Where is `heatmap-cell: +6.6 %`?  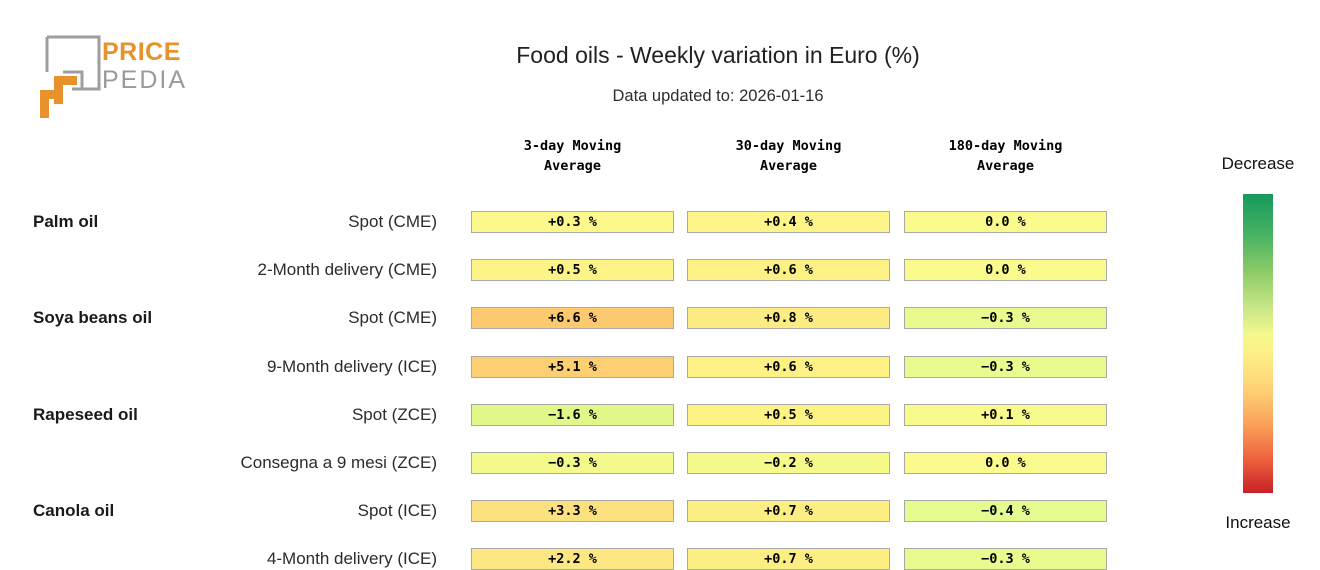 heatmap-cell: +6.6 % is located at coordinates (572, 318).